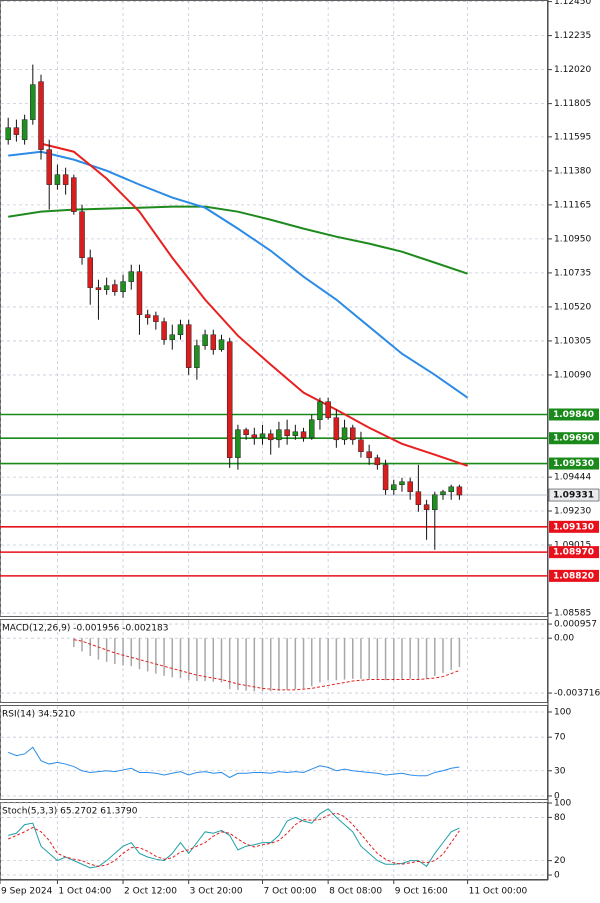 This screenshot has width=600, height=903. I want to click on y-tick-label: 0.00, so click(564, 639).